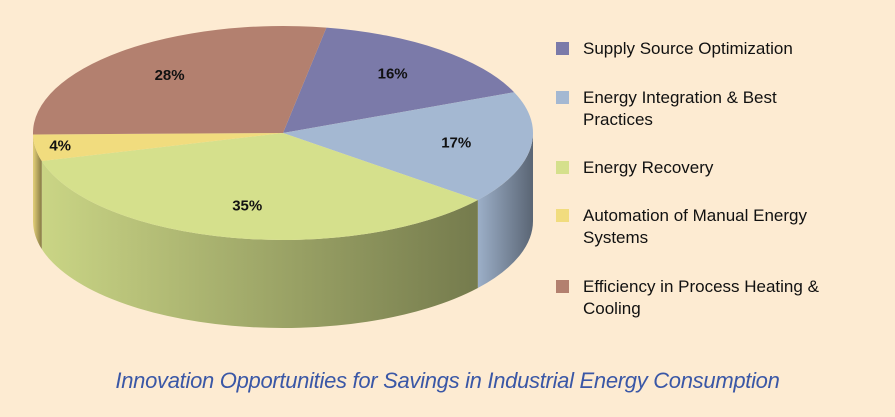 The image size is (895, 417). Describe the element at coordinates (701, 297) in the screenshot. I see `legend-label: Efficiency in Process Heating & Cooling` at that location.